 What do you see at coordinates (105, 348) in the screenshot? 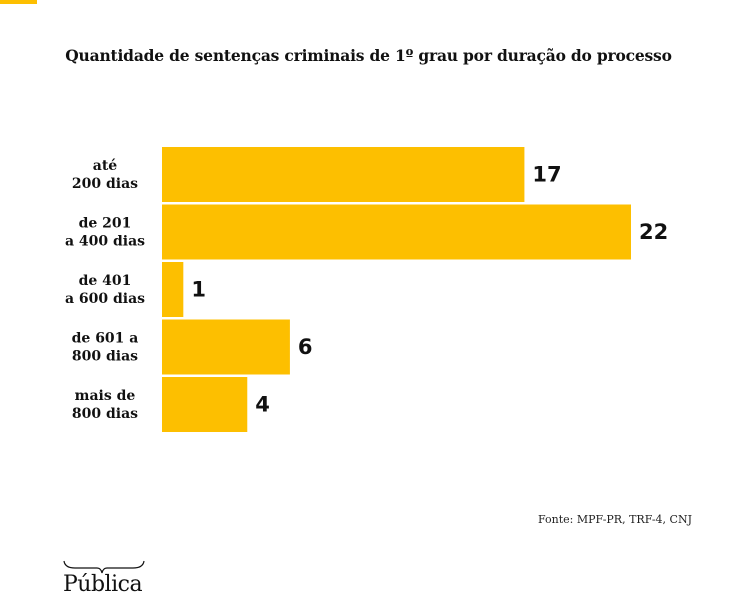
I see `category-label-3: de 601 a 800 dias` at bounding box center [105, 348].